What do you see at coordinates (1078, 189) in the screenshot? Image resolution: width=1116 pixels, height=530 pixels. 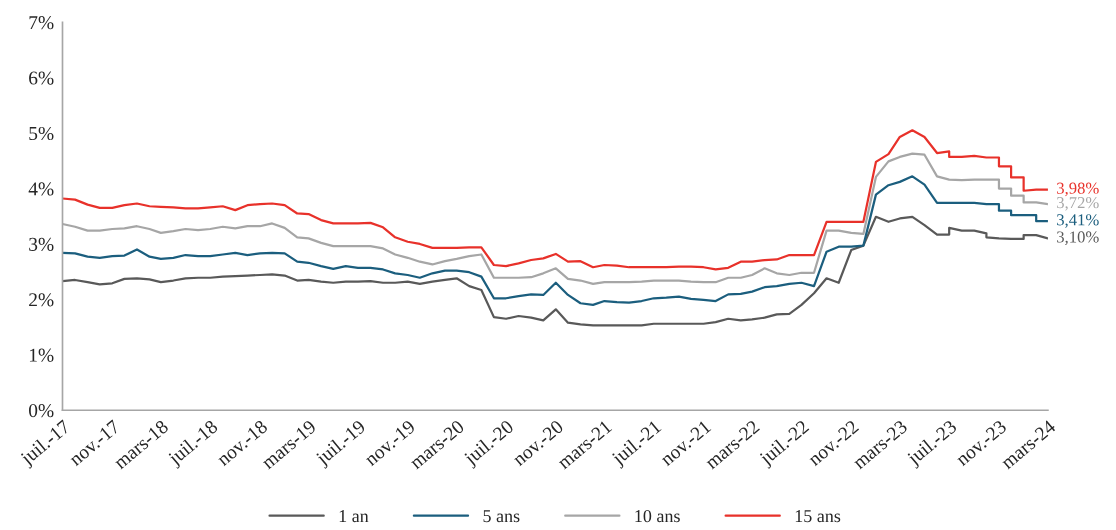 I see `annotation: 3,98%` at bounding box center [1078, 189].